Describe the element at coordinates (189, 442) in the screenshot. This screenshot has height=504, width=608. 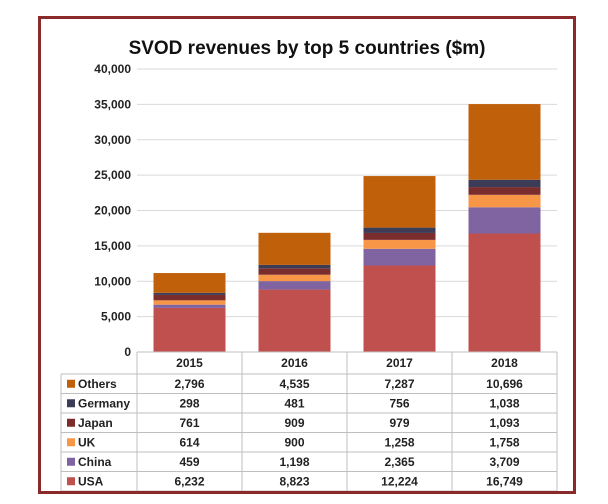
I see `data-label: 614` at that location.